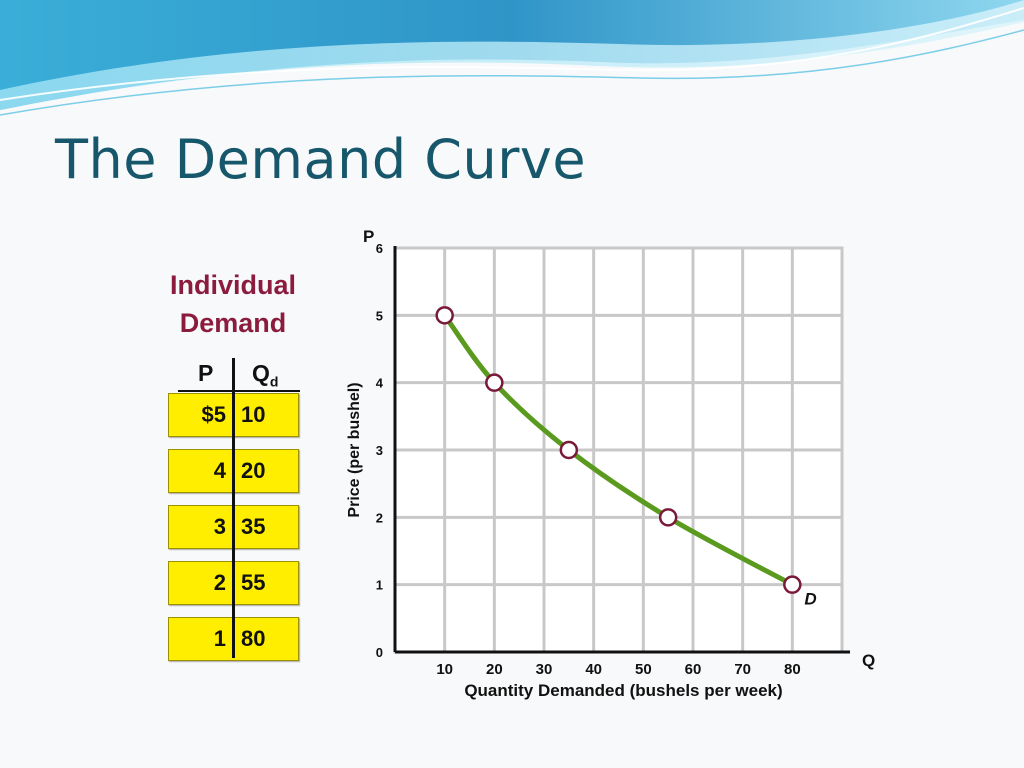 The width and height of the screenshot is (1024, 768). Describe the element at coordinates (232, 285) in the screenshot. I see `table-heading-line-1: Individual` at that location.